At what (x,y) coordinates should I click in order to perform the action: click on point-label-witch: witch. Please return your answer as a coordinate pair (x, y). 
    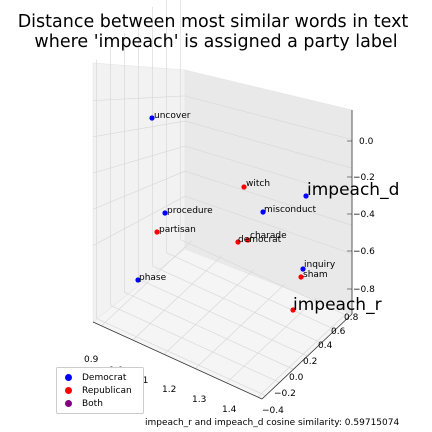
    Looking at the image, I should click on (258, 184).